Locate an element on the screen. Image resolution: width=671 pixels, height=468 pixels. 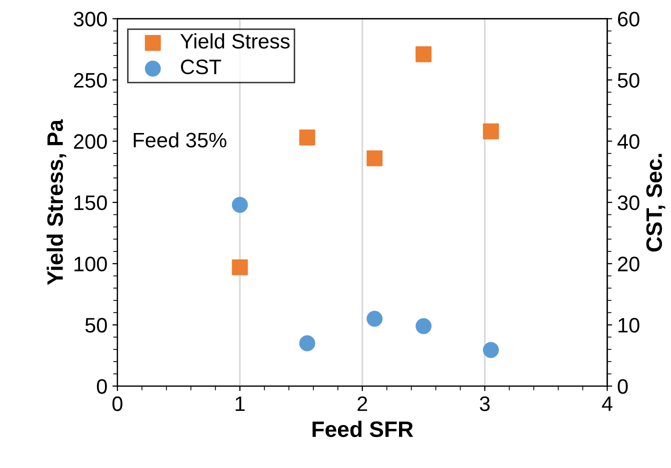
y-tick-label: 0 is located at coordinates (101, 386).